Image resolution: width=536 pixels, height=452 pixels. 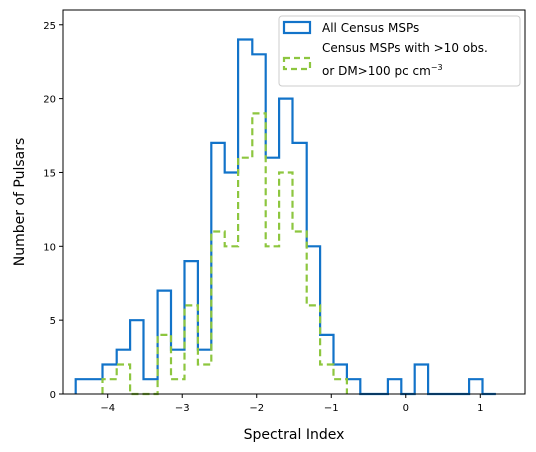 What do you see at coordinates (53, 395) in the screenshot?
I see `y-tick-label: 0` at bounding box center [53, 395].